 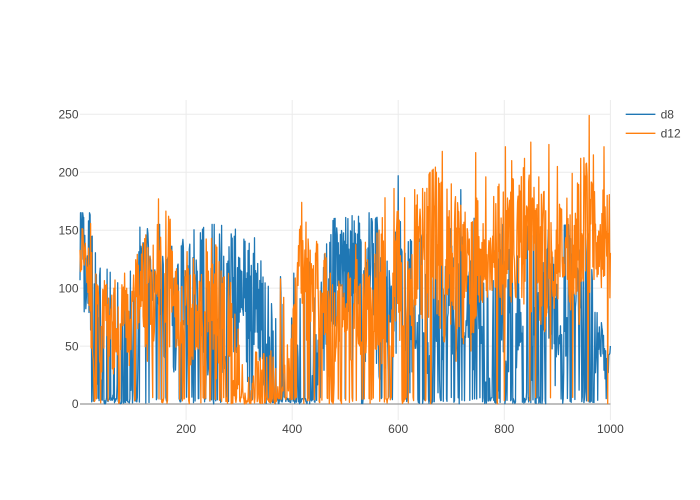 What do you see at coordinates (75, 404) in the screenshot?
I see `svg-text: 0` at bounding box center [75, 404].